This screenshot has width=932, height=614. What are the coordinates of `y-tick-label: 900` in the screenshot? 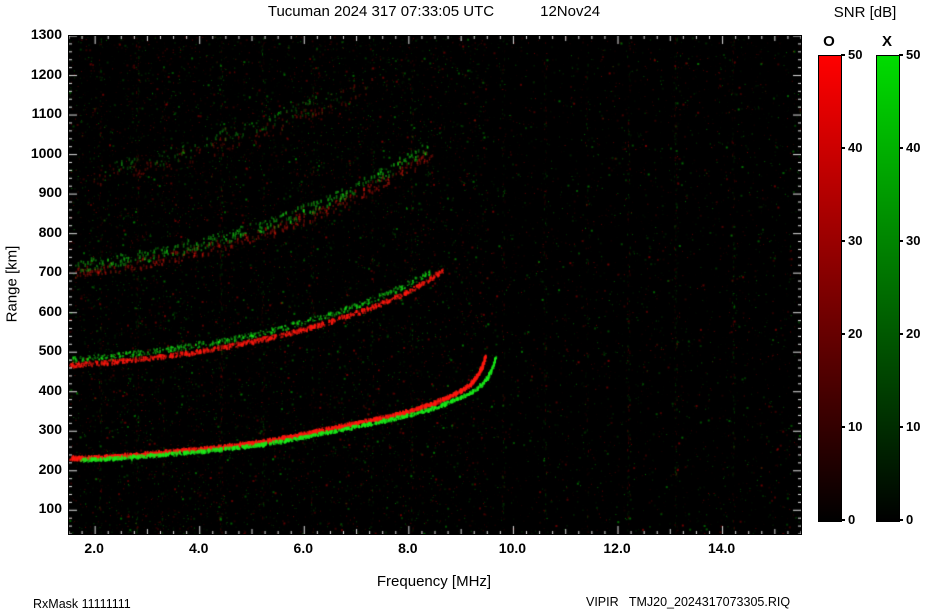 It's located at (50, 192).